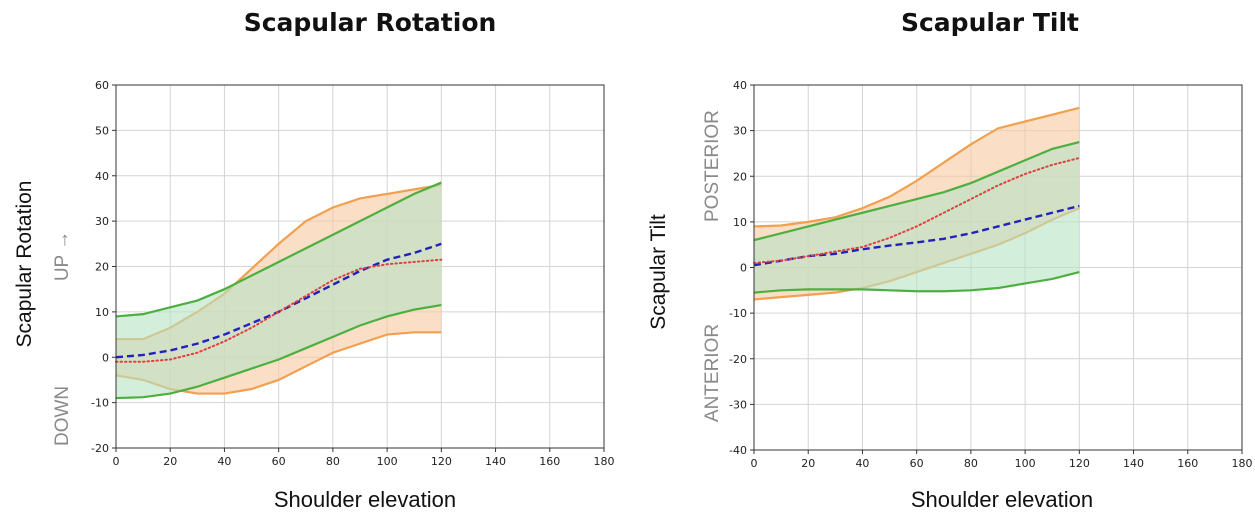  What do you see at coordinates (916, 235) in the screenshot?
I see `blue-dashed-series` at bounding box center [916, 235].